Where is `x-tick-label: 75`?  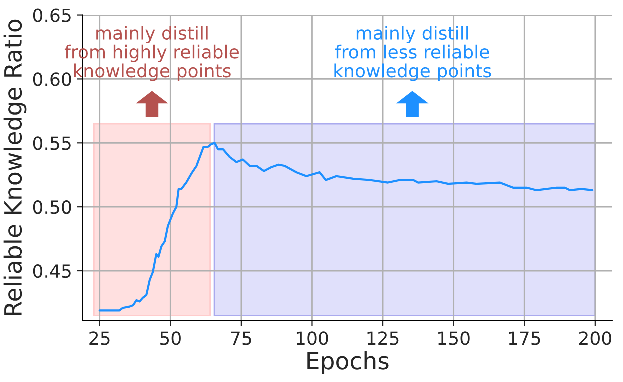 x-tick-label: 75 is located at coordinates (241, 339).